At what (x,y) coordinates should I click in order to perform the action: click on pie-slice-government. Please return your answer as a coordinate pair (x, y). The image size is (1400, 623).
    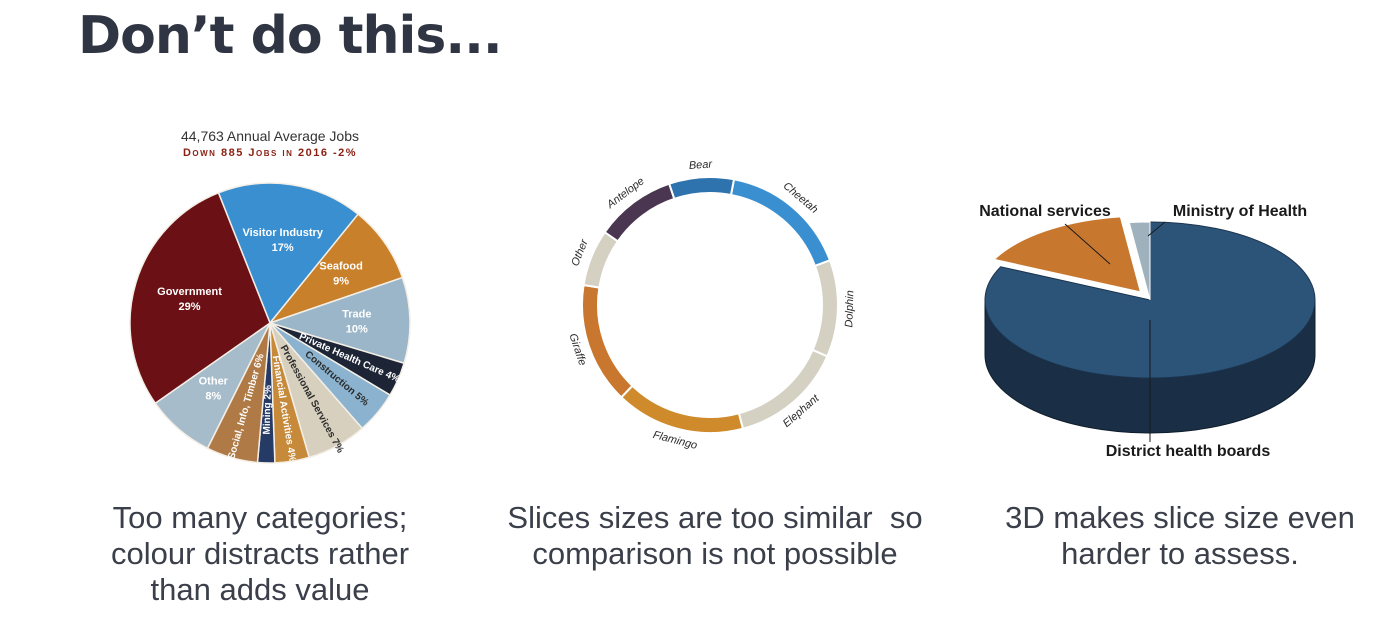
    Looking at the image, I should click on (200, 298).